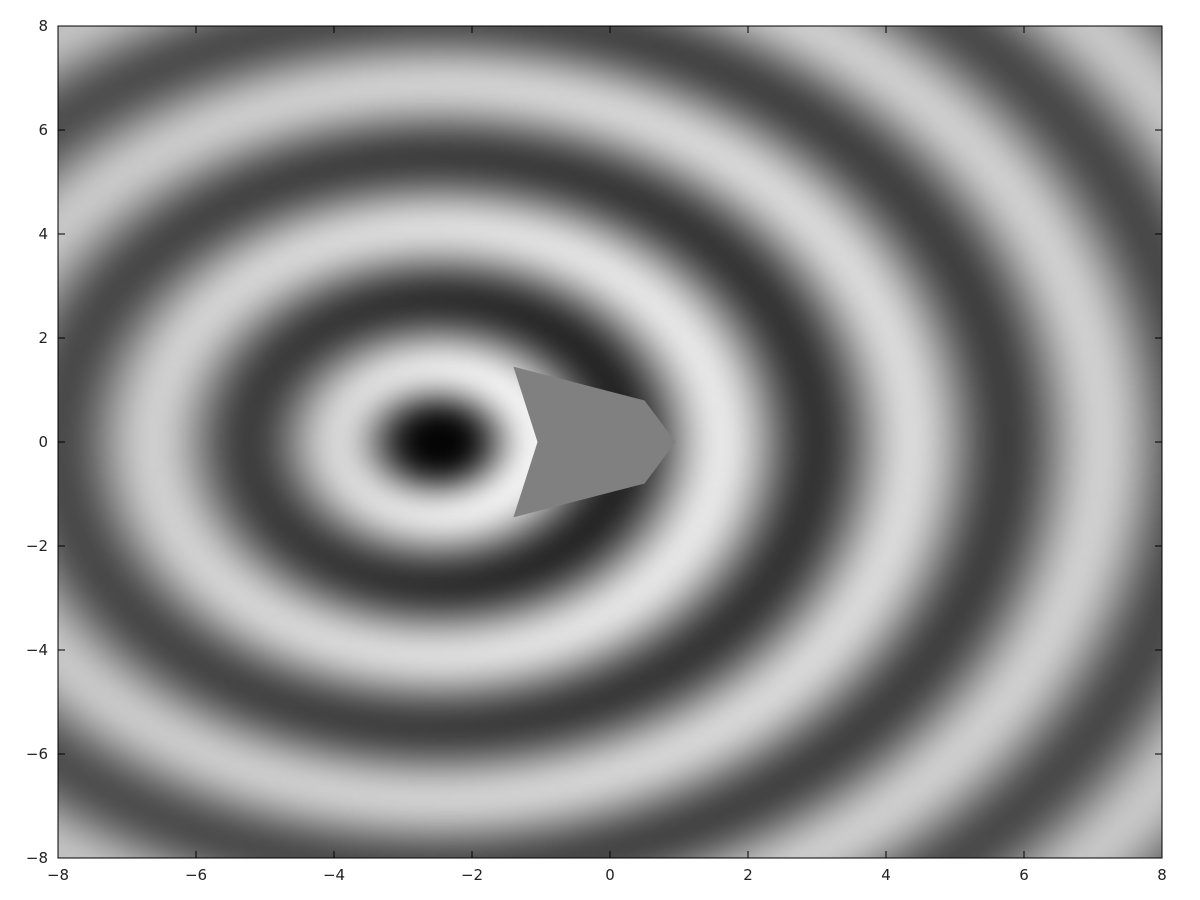  Describe the element at coordinates (37, 546) in the screenshot. I see `y-tick-label: −2` at that location.